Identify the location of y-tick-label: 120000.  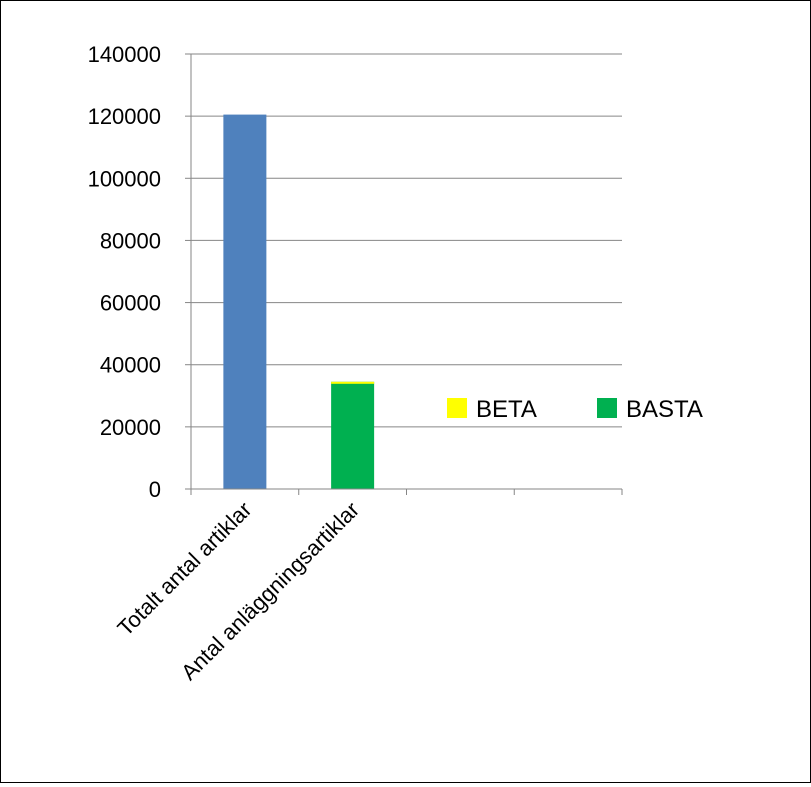
(124, 116).